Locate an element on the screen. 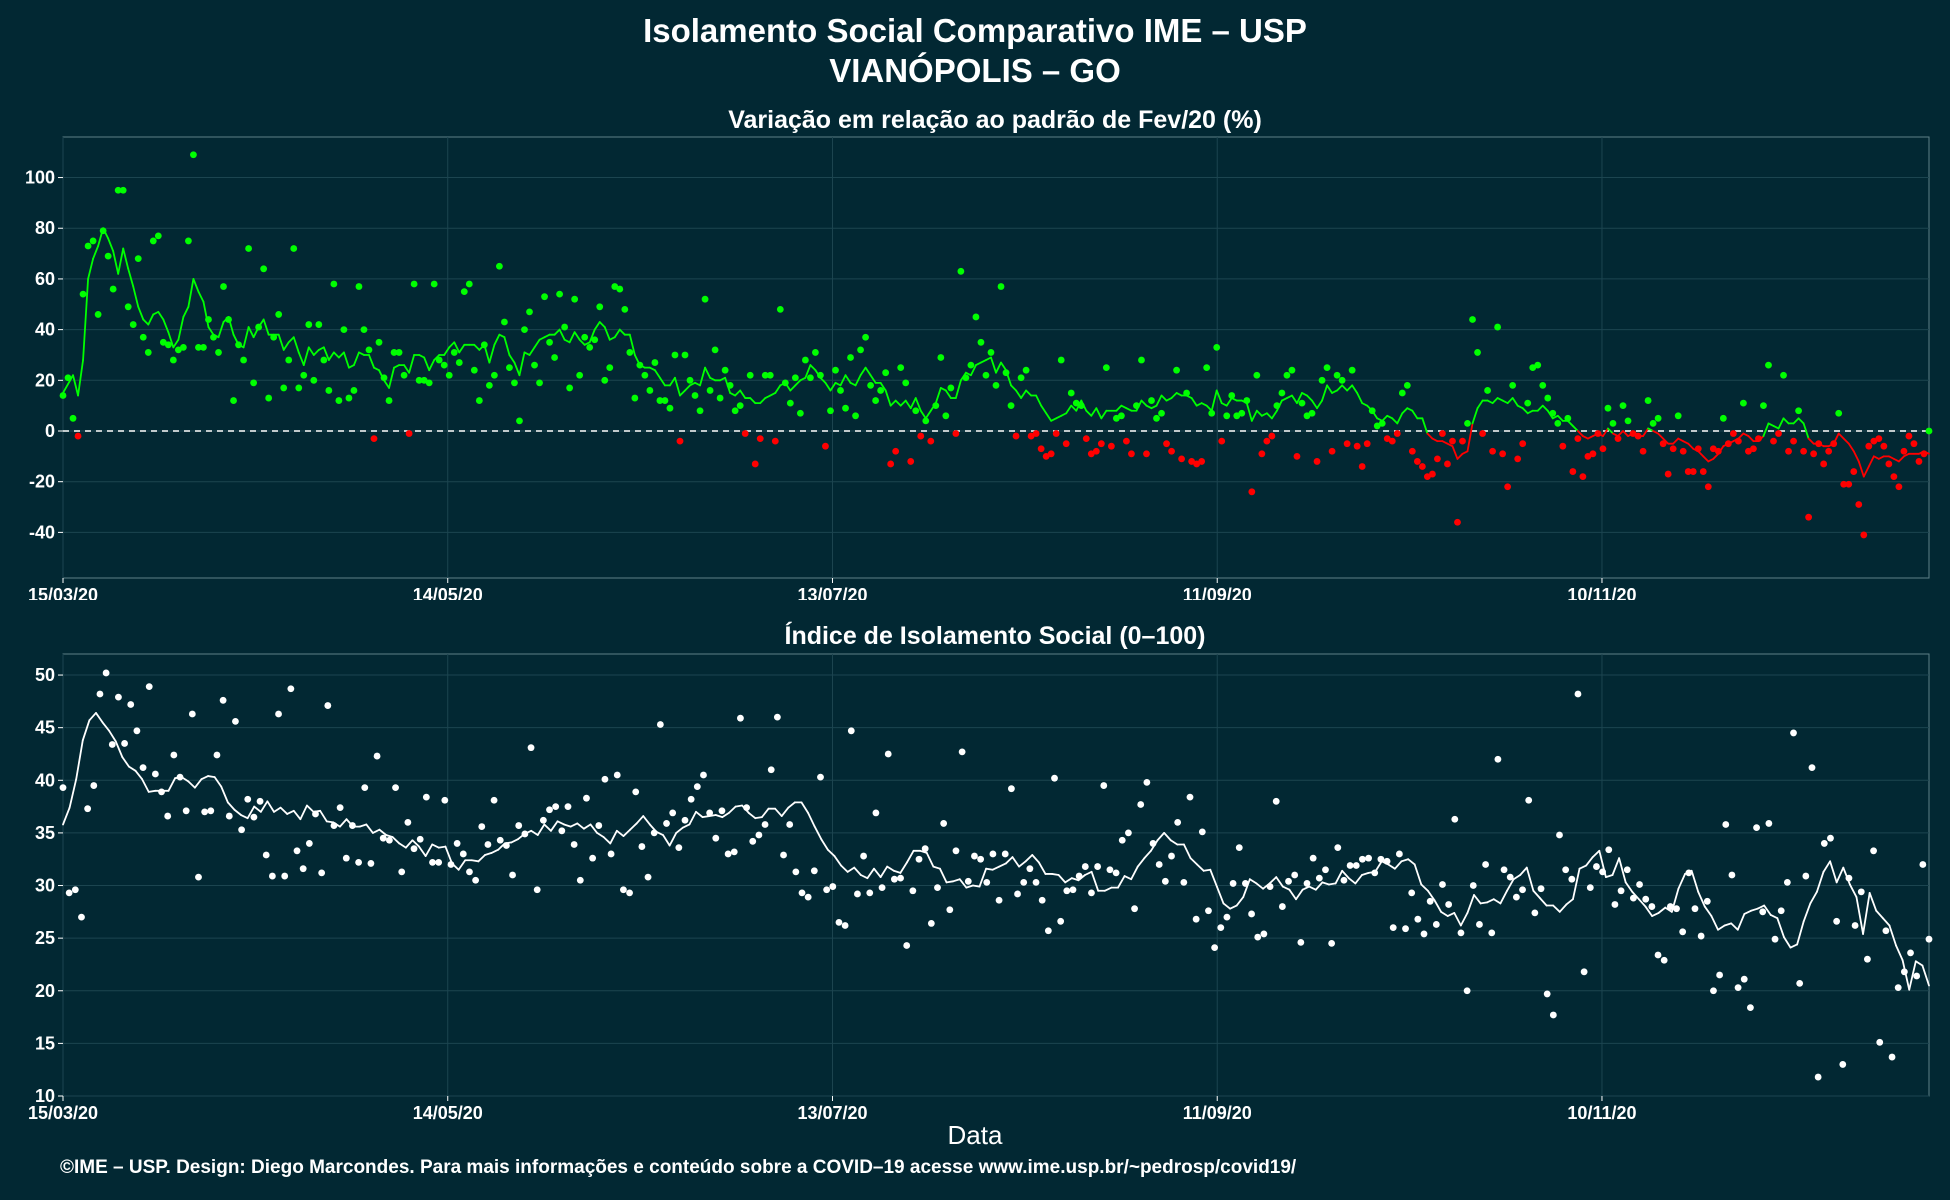 This screenshot has height=1200, width=1950. y-tick-label: 25 is located at coordinates (45, 938).